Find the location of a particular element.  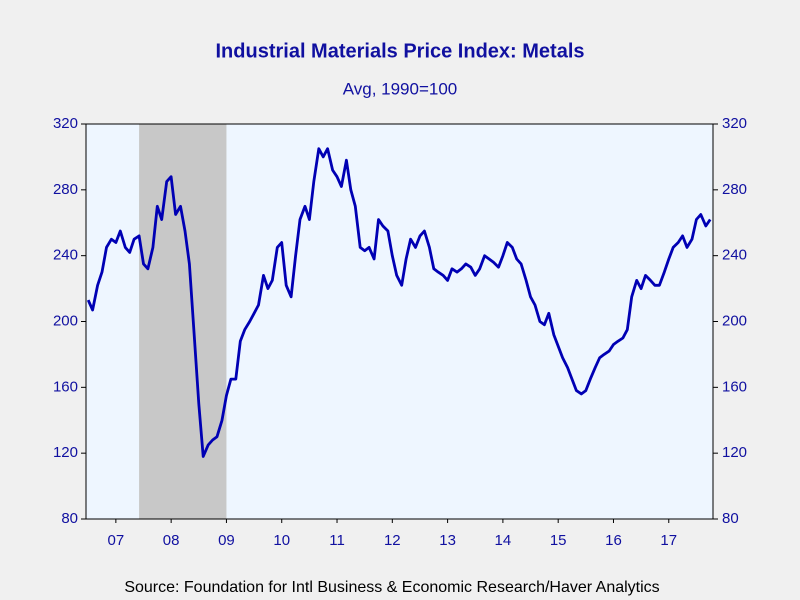

y-tick-label: 320 is located at coordinates (65, 123).